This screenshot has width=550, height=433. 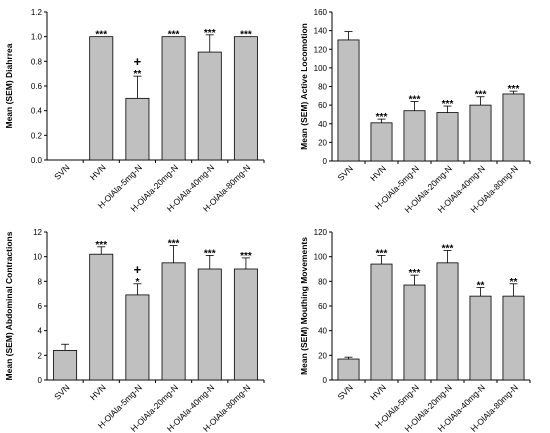 What do you see at coordinates (9, 305) in the screenshot?
I see `y-axis-label: Mean (SEM) Abdominal Contractions` at bounding box center [9, 305].